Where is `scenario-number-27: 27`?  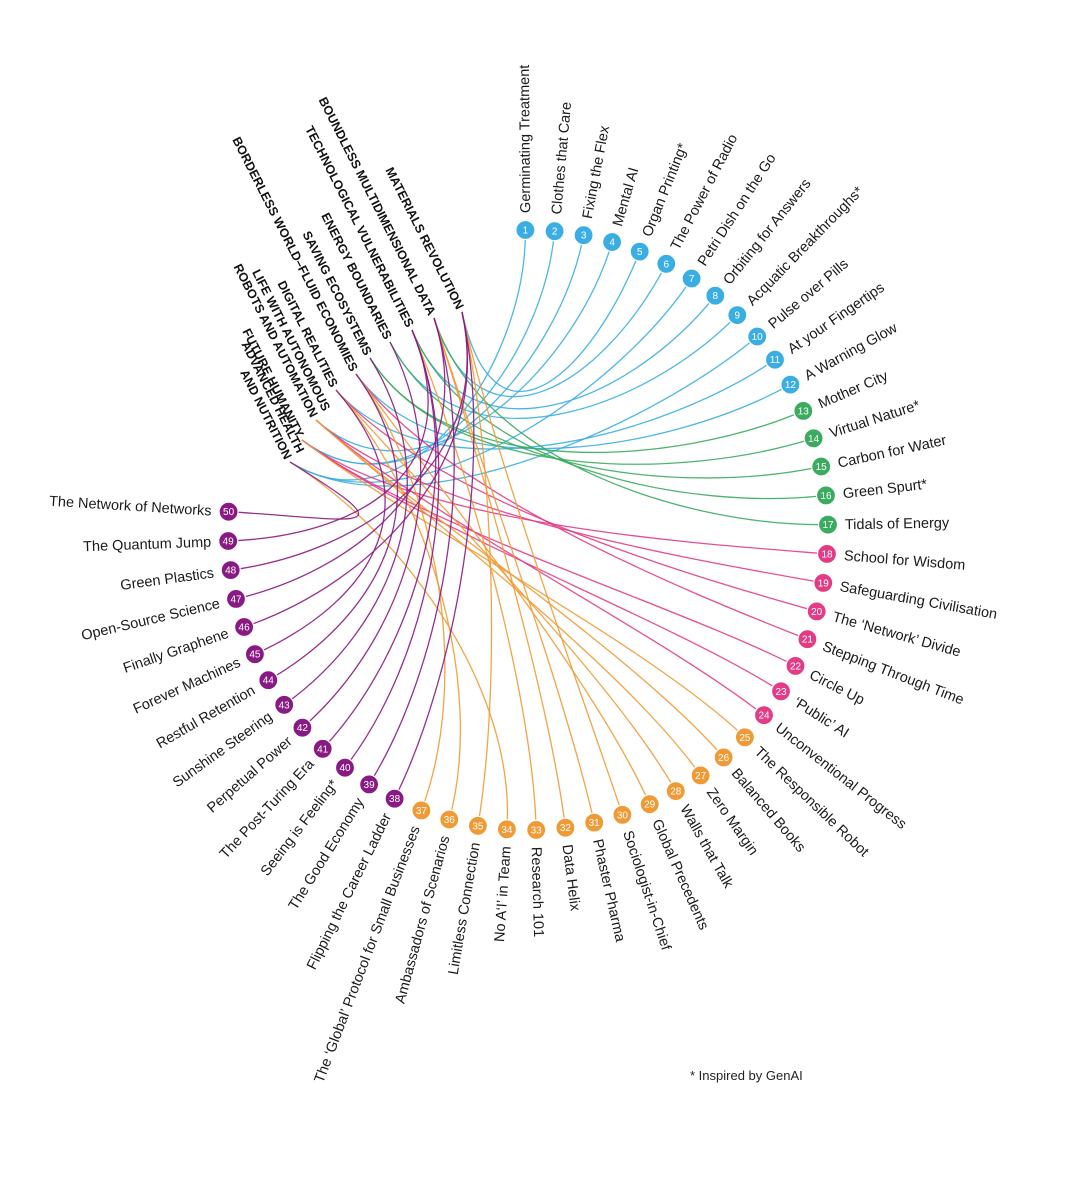 scenario-number-27: 27 is located at coordinates (701, 776).